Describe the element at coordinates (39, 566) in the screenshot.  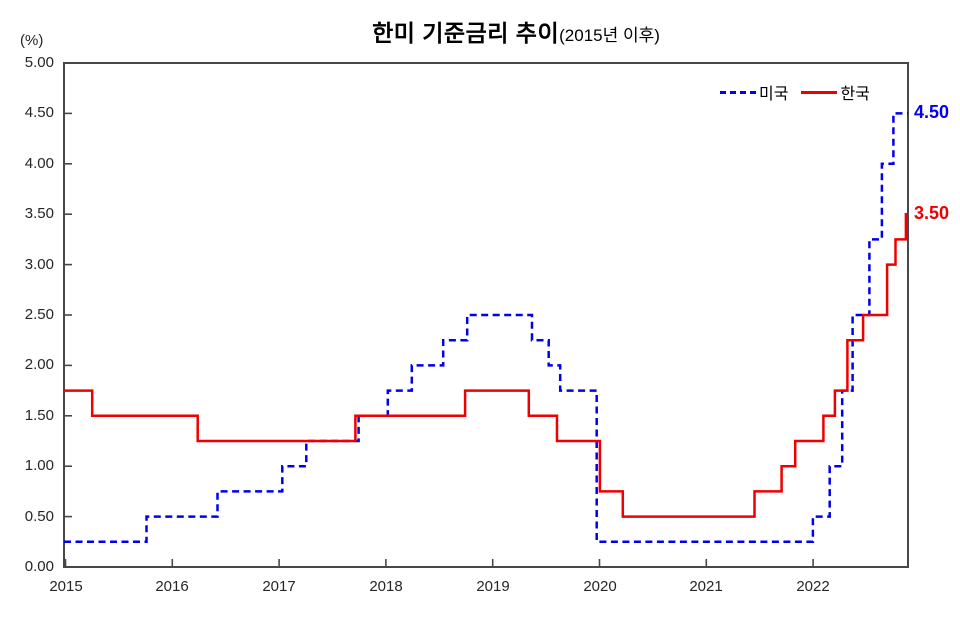
I see `y-tick-label: 0.00` at that location.